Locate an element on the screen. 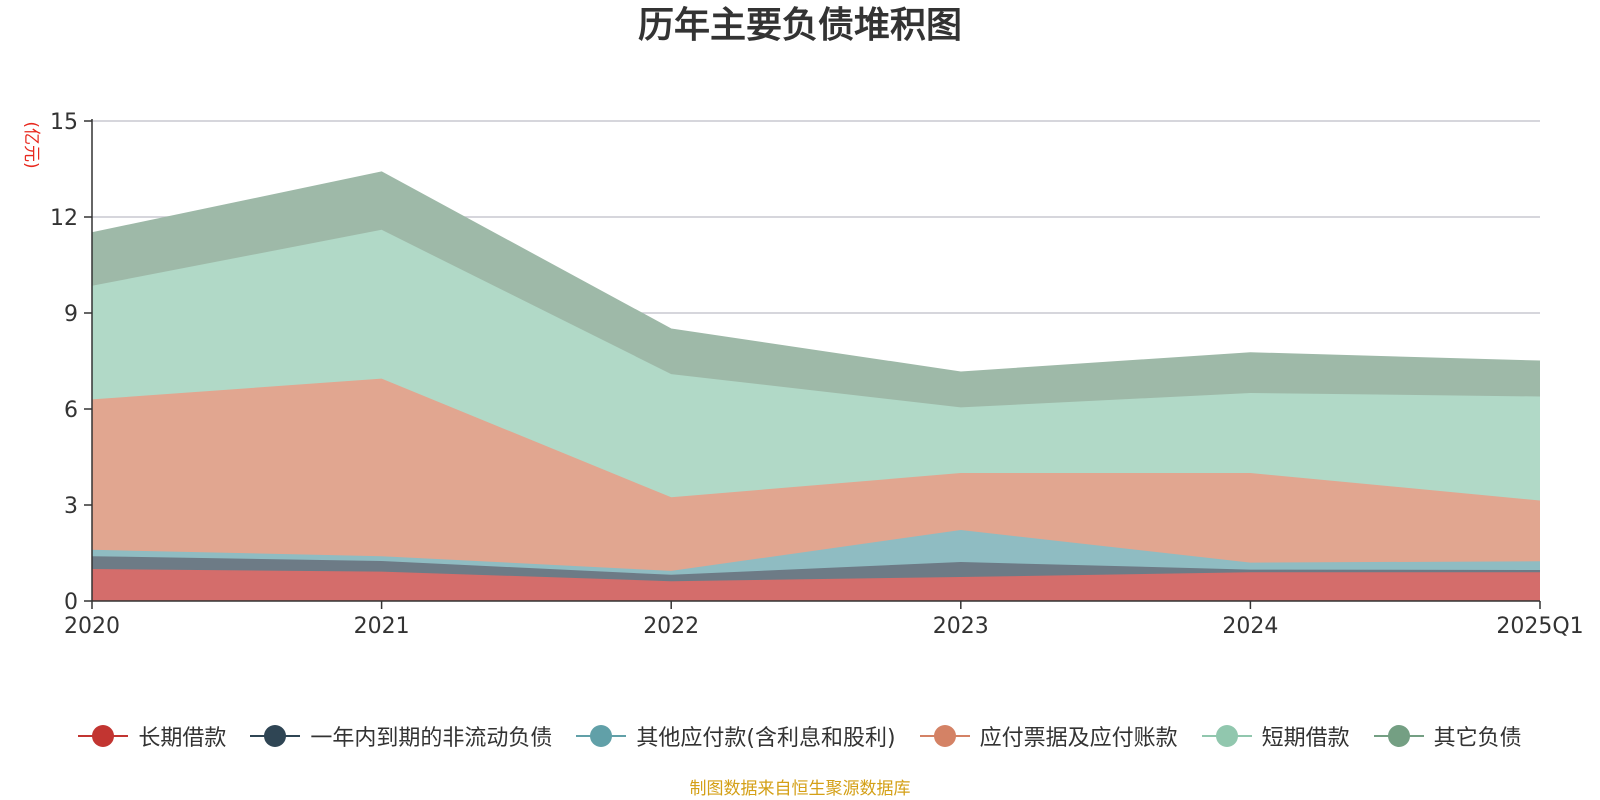 Image resolution: width=1600 pixels, height=800 pixels. y-tick-label-6: 6 is located at coordinates (71, 410).